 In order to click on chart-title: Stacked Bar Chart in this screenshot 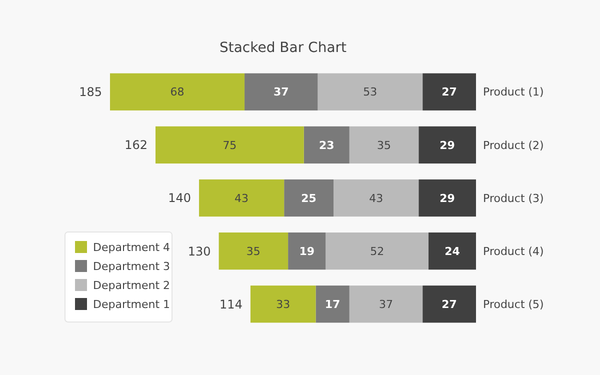, I will do `click(283, 48)`.